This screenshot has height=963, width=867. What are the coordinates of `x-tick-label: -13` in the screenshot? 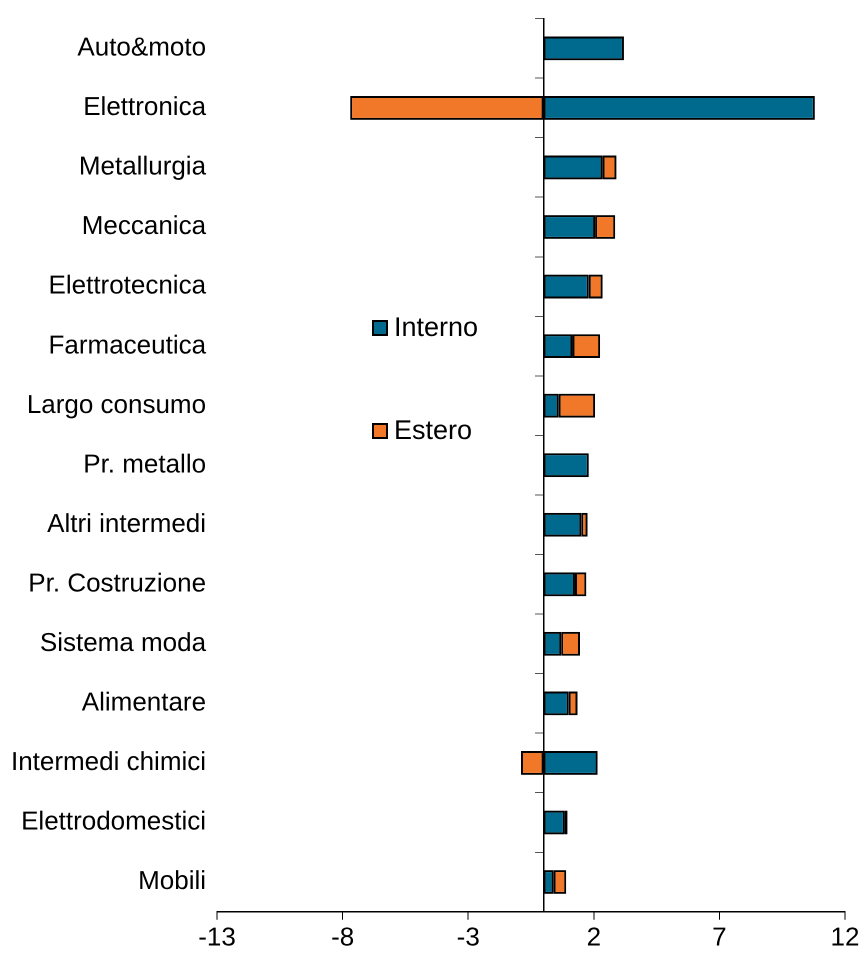 It's located at (217, 937).